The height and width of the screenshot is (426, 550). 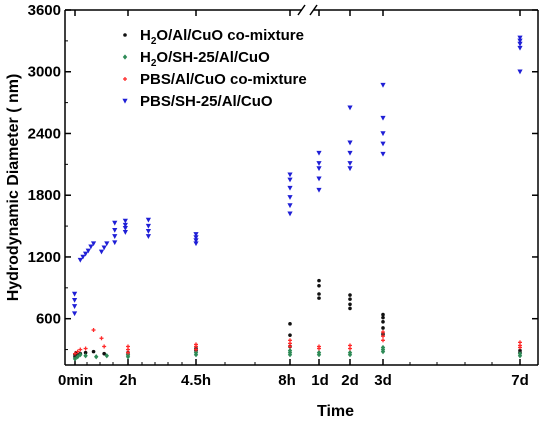 I want to click on y-tick-label: 1200, so click(x=44, y=257).